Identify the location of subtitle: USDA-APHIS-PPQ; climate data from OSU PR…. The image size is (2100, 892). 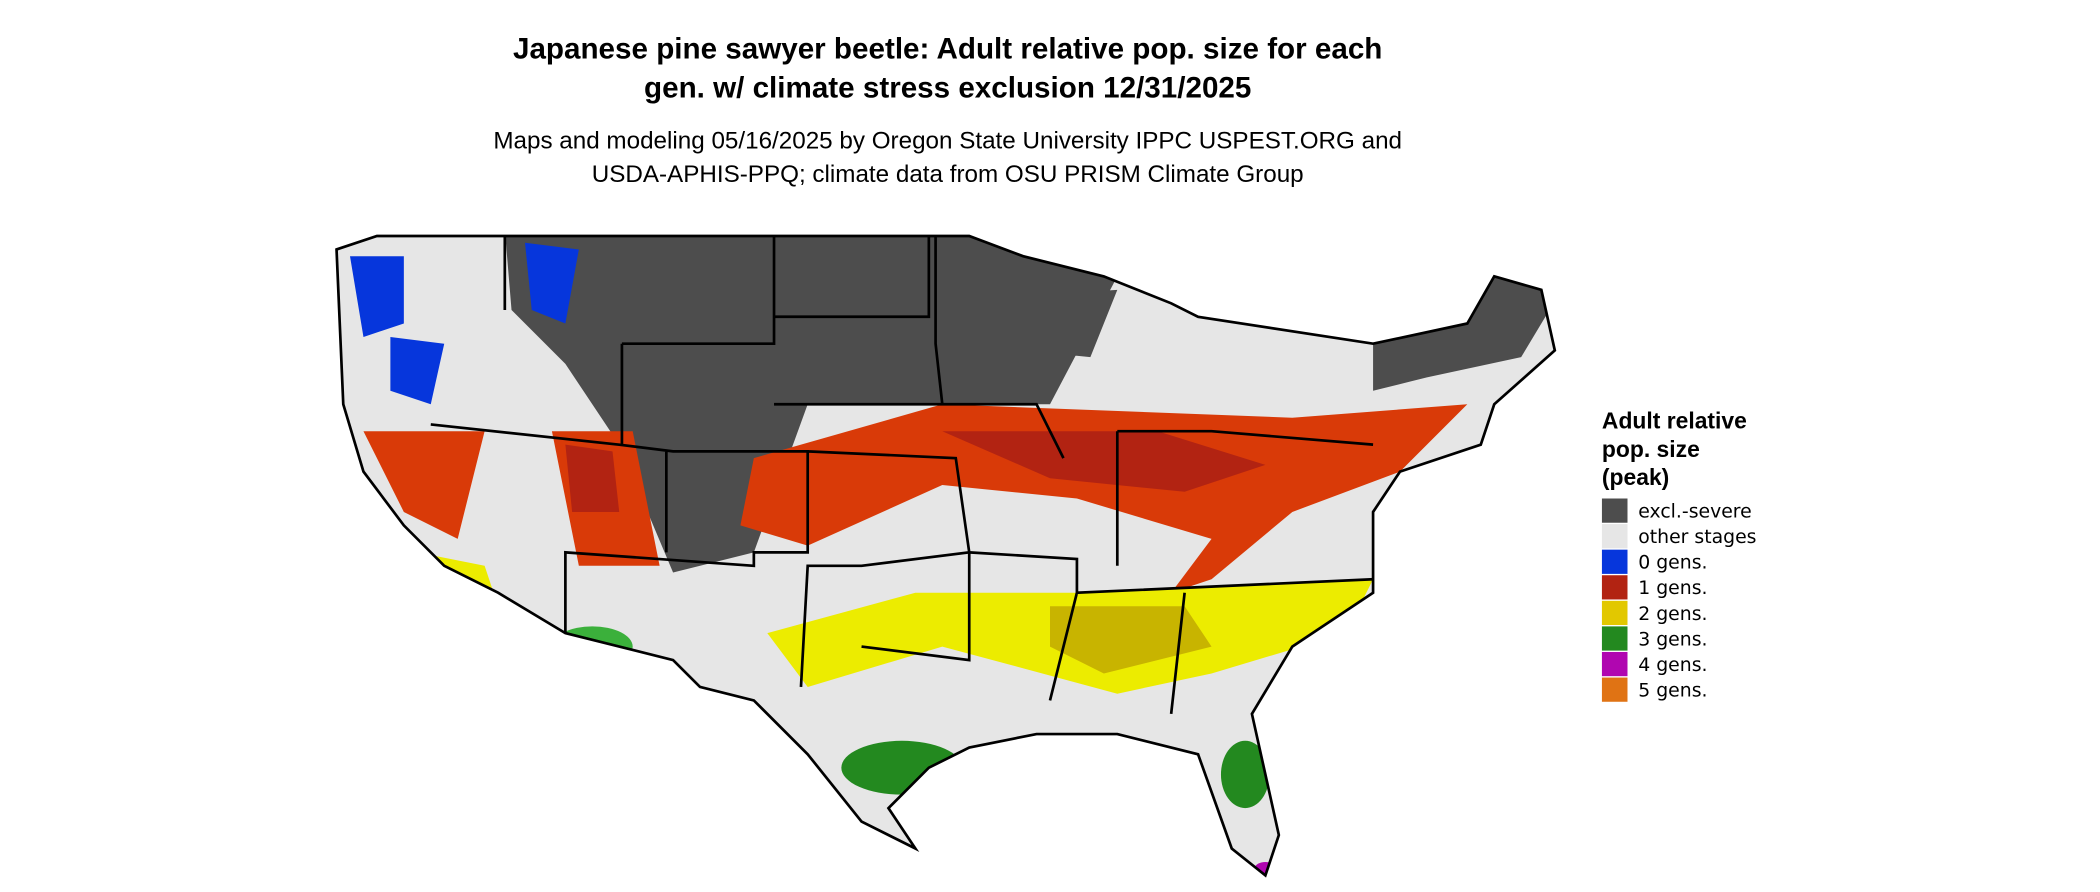
(948, 174).